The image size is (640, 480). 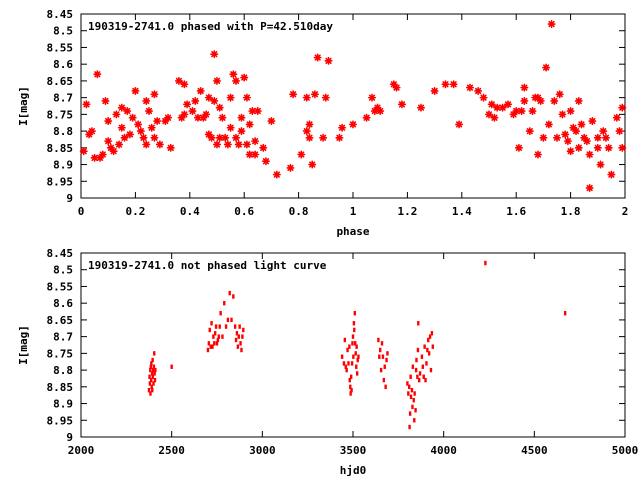 What do you see at coordinates (516, 211) in the screenshot?
I see `x-tick-label: 1.6` at bounding box center [516, 211].